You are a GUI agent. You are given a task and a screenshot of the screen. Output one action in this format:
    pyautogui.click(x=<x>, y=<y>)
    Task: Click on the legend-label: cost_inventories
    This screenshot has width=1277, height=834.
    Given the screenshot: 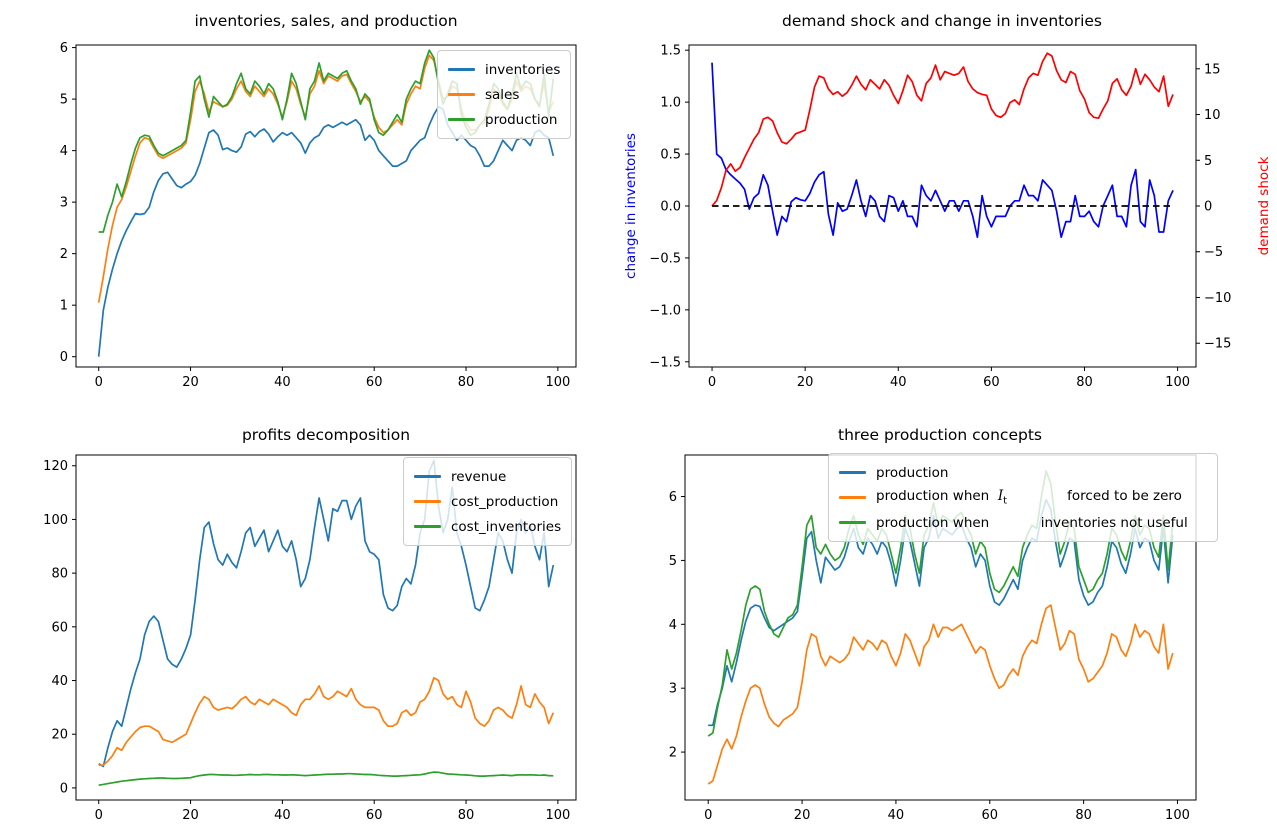 What is the action you would take?
    pyautogui.click(x=506, y=526)
    